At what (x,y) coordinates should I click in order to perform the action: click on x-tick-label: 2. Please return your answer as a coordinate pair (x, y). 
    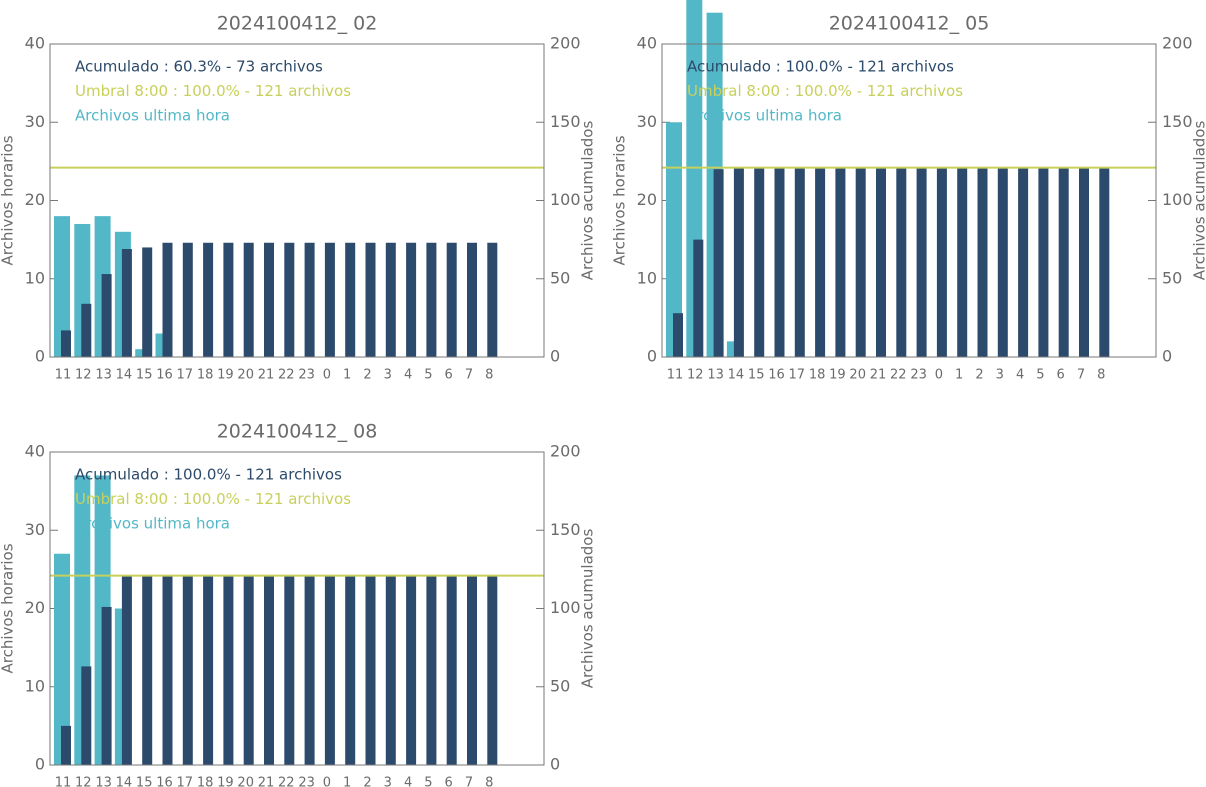
    Looking at the image, I should click on (367, 375).